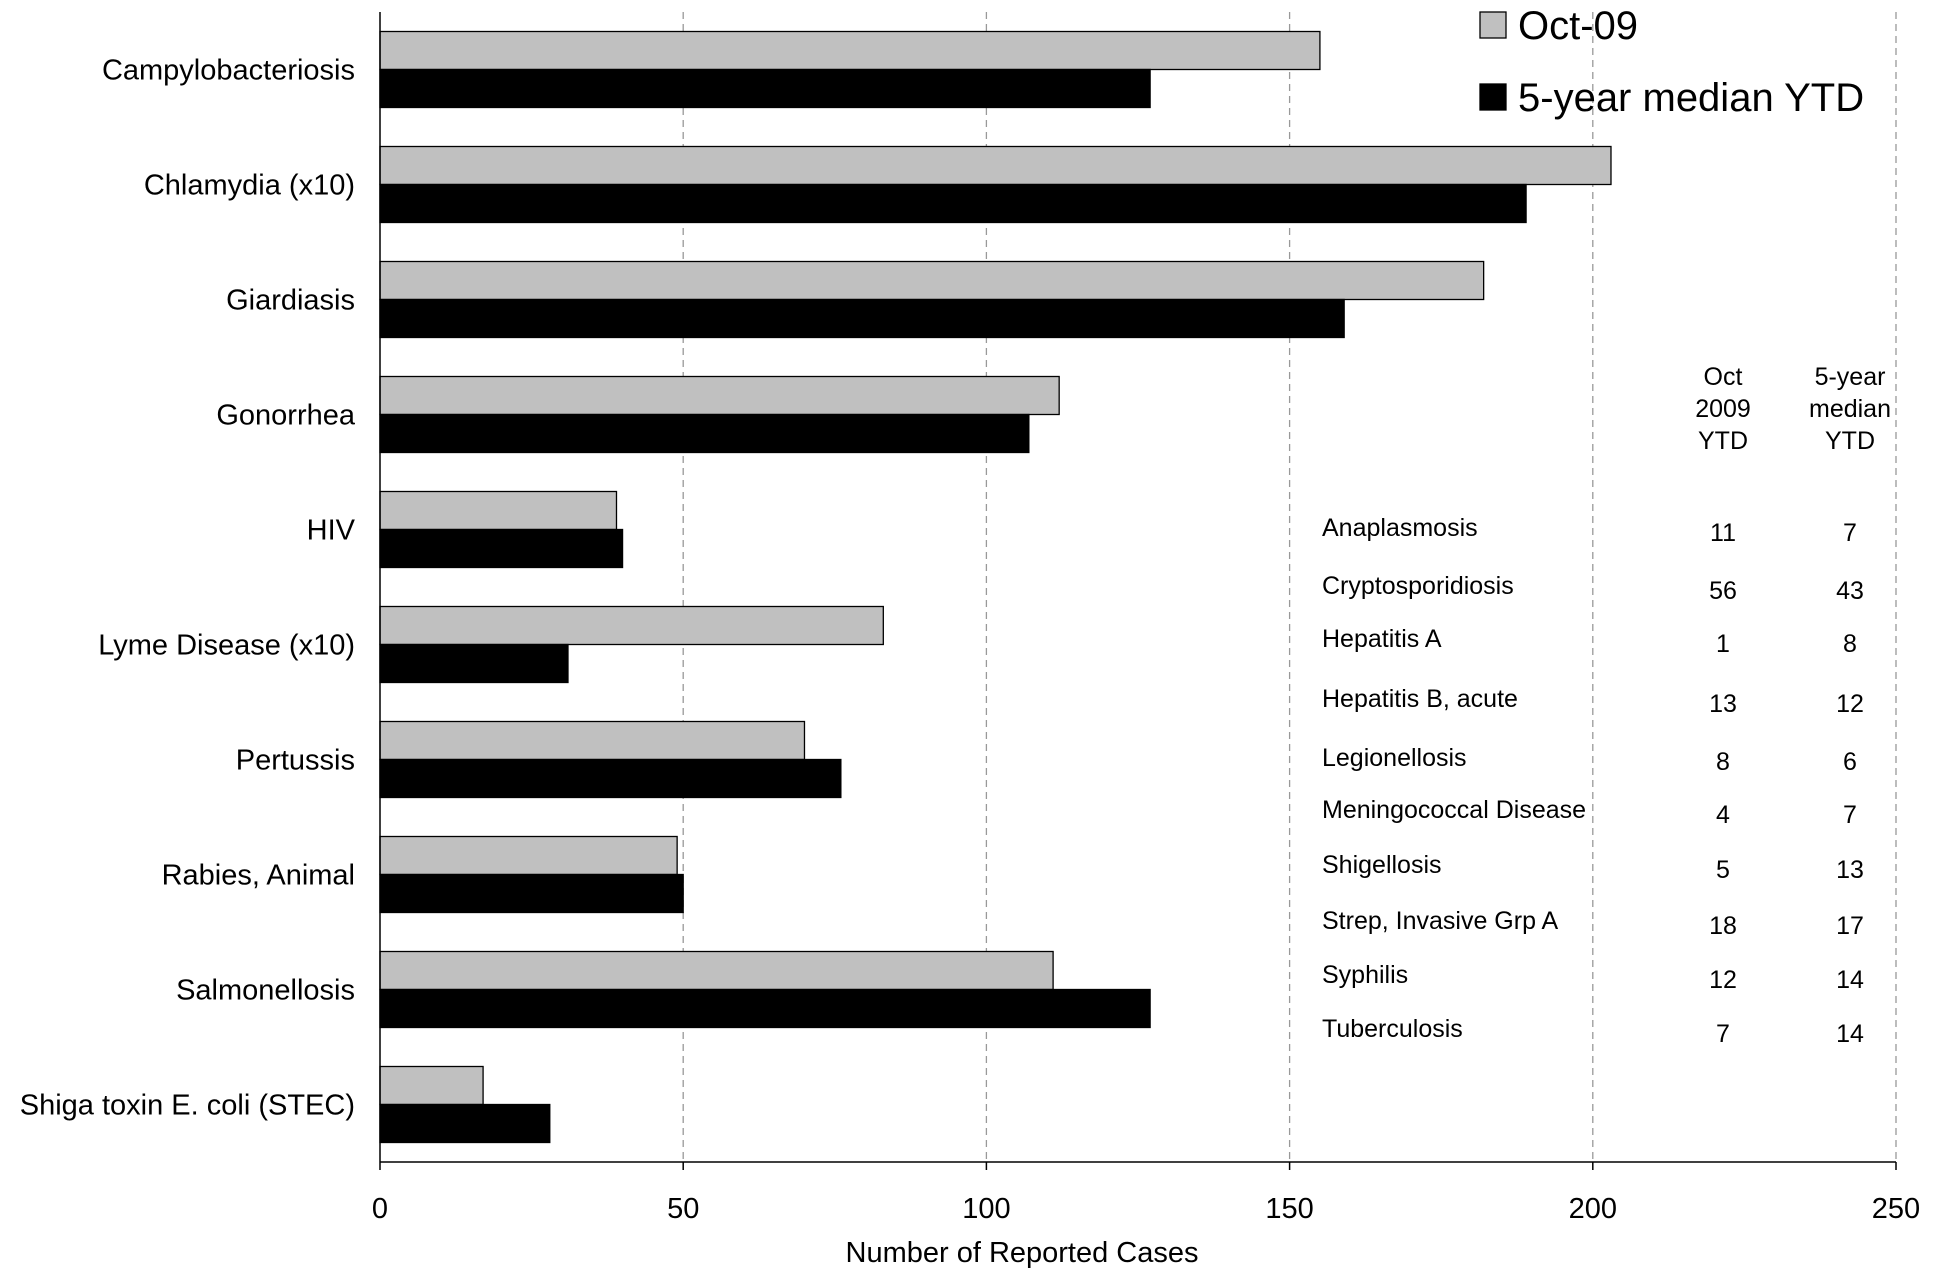 The height and width of the screenshot is (1269, 1937). I want to click on category-label: Lyme Disease (x10), so click(226, 646).